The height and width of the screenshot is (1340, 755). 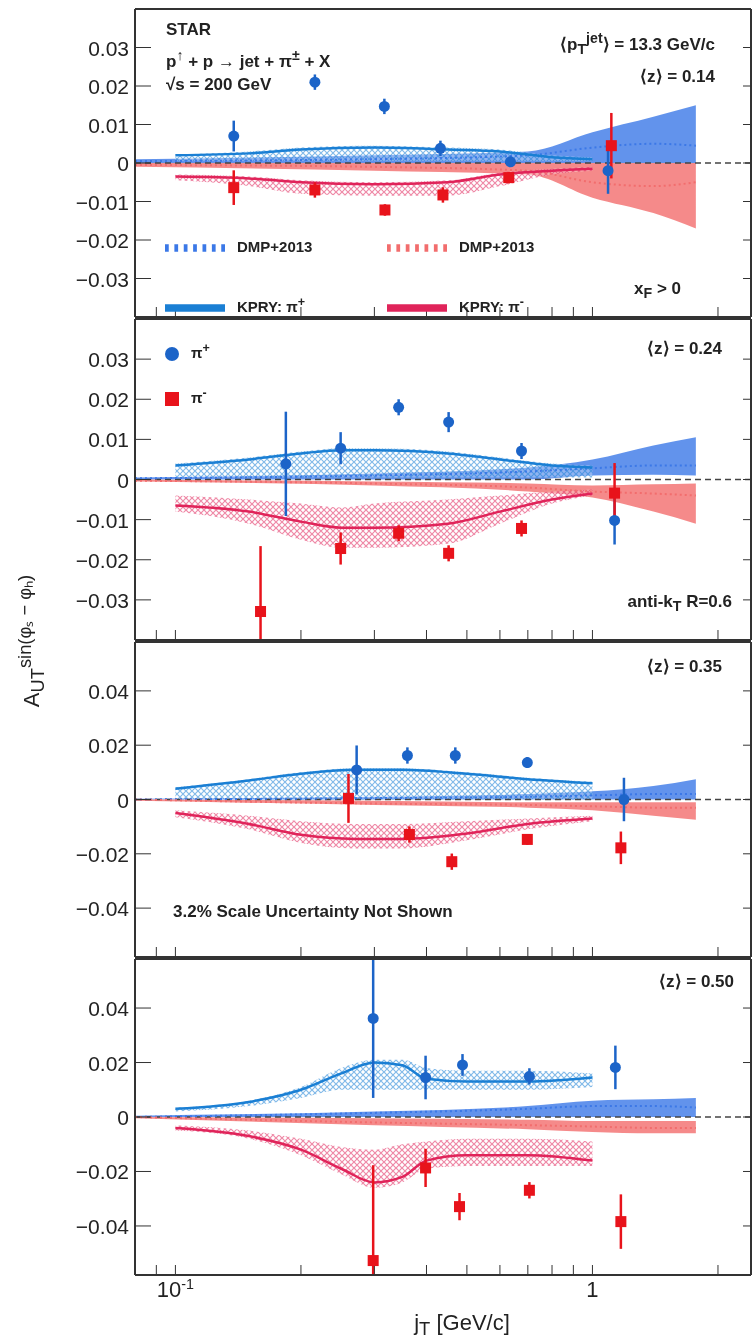 I want to click on legend-label: π$^{+}$, so click(x=201, y=351).